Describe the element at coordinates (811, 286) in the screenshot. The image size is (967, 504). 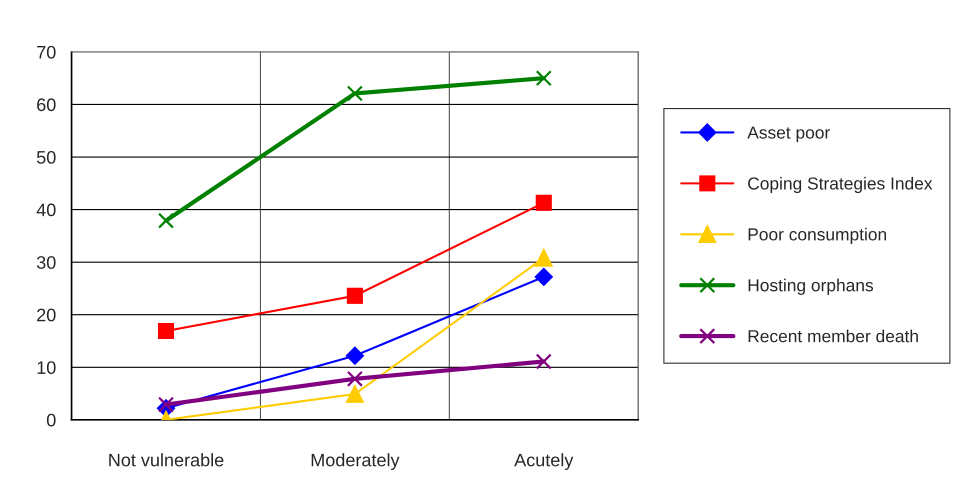
I see `legend-label: Hosting orphans` at that location.